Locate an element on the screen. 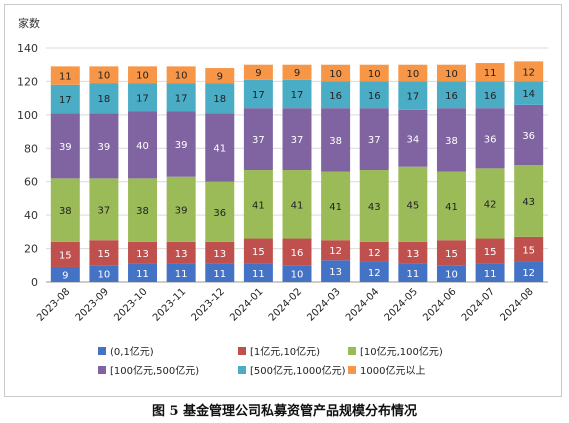  data-label: 39 is located at coordinates (104, 147).